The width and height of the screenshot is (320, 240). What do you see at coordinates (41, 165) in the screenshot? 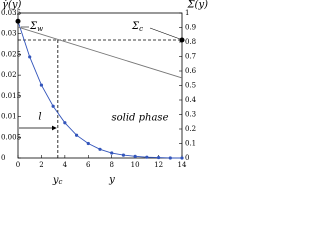
I see `x-tick-label: 2` at bounding box center [41, 165].